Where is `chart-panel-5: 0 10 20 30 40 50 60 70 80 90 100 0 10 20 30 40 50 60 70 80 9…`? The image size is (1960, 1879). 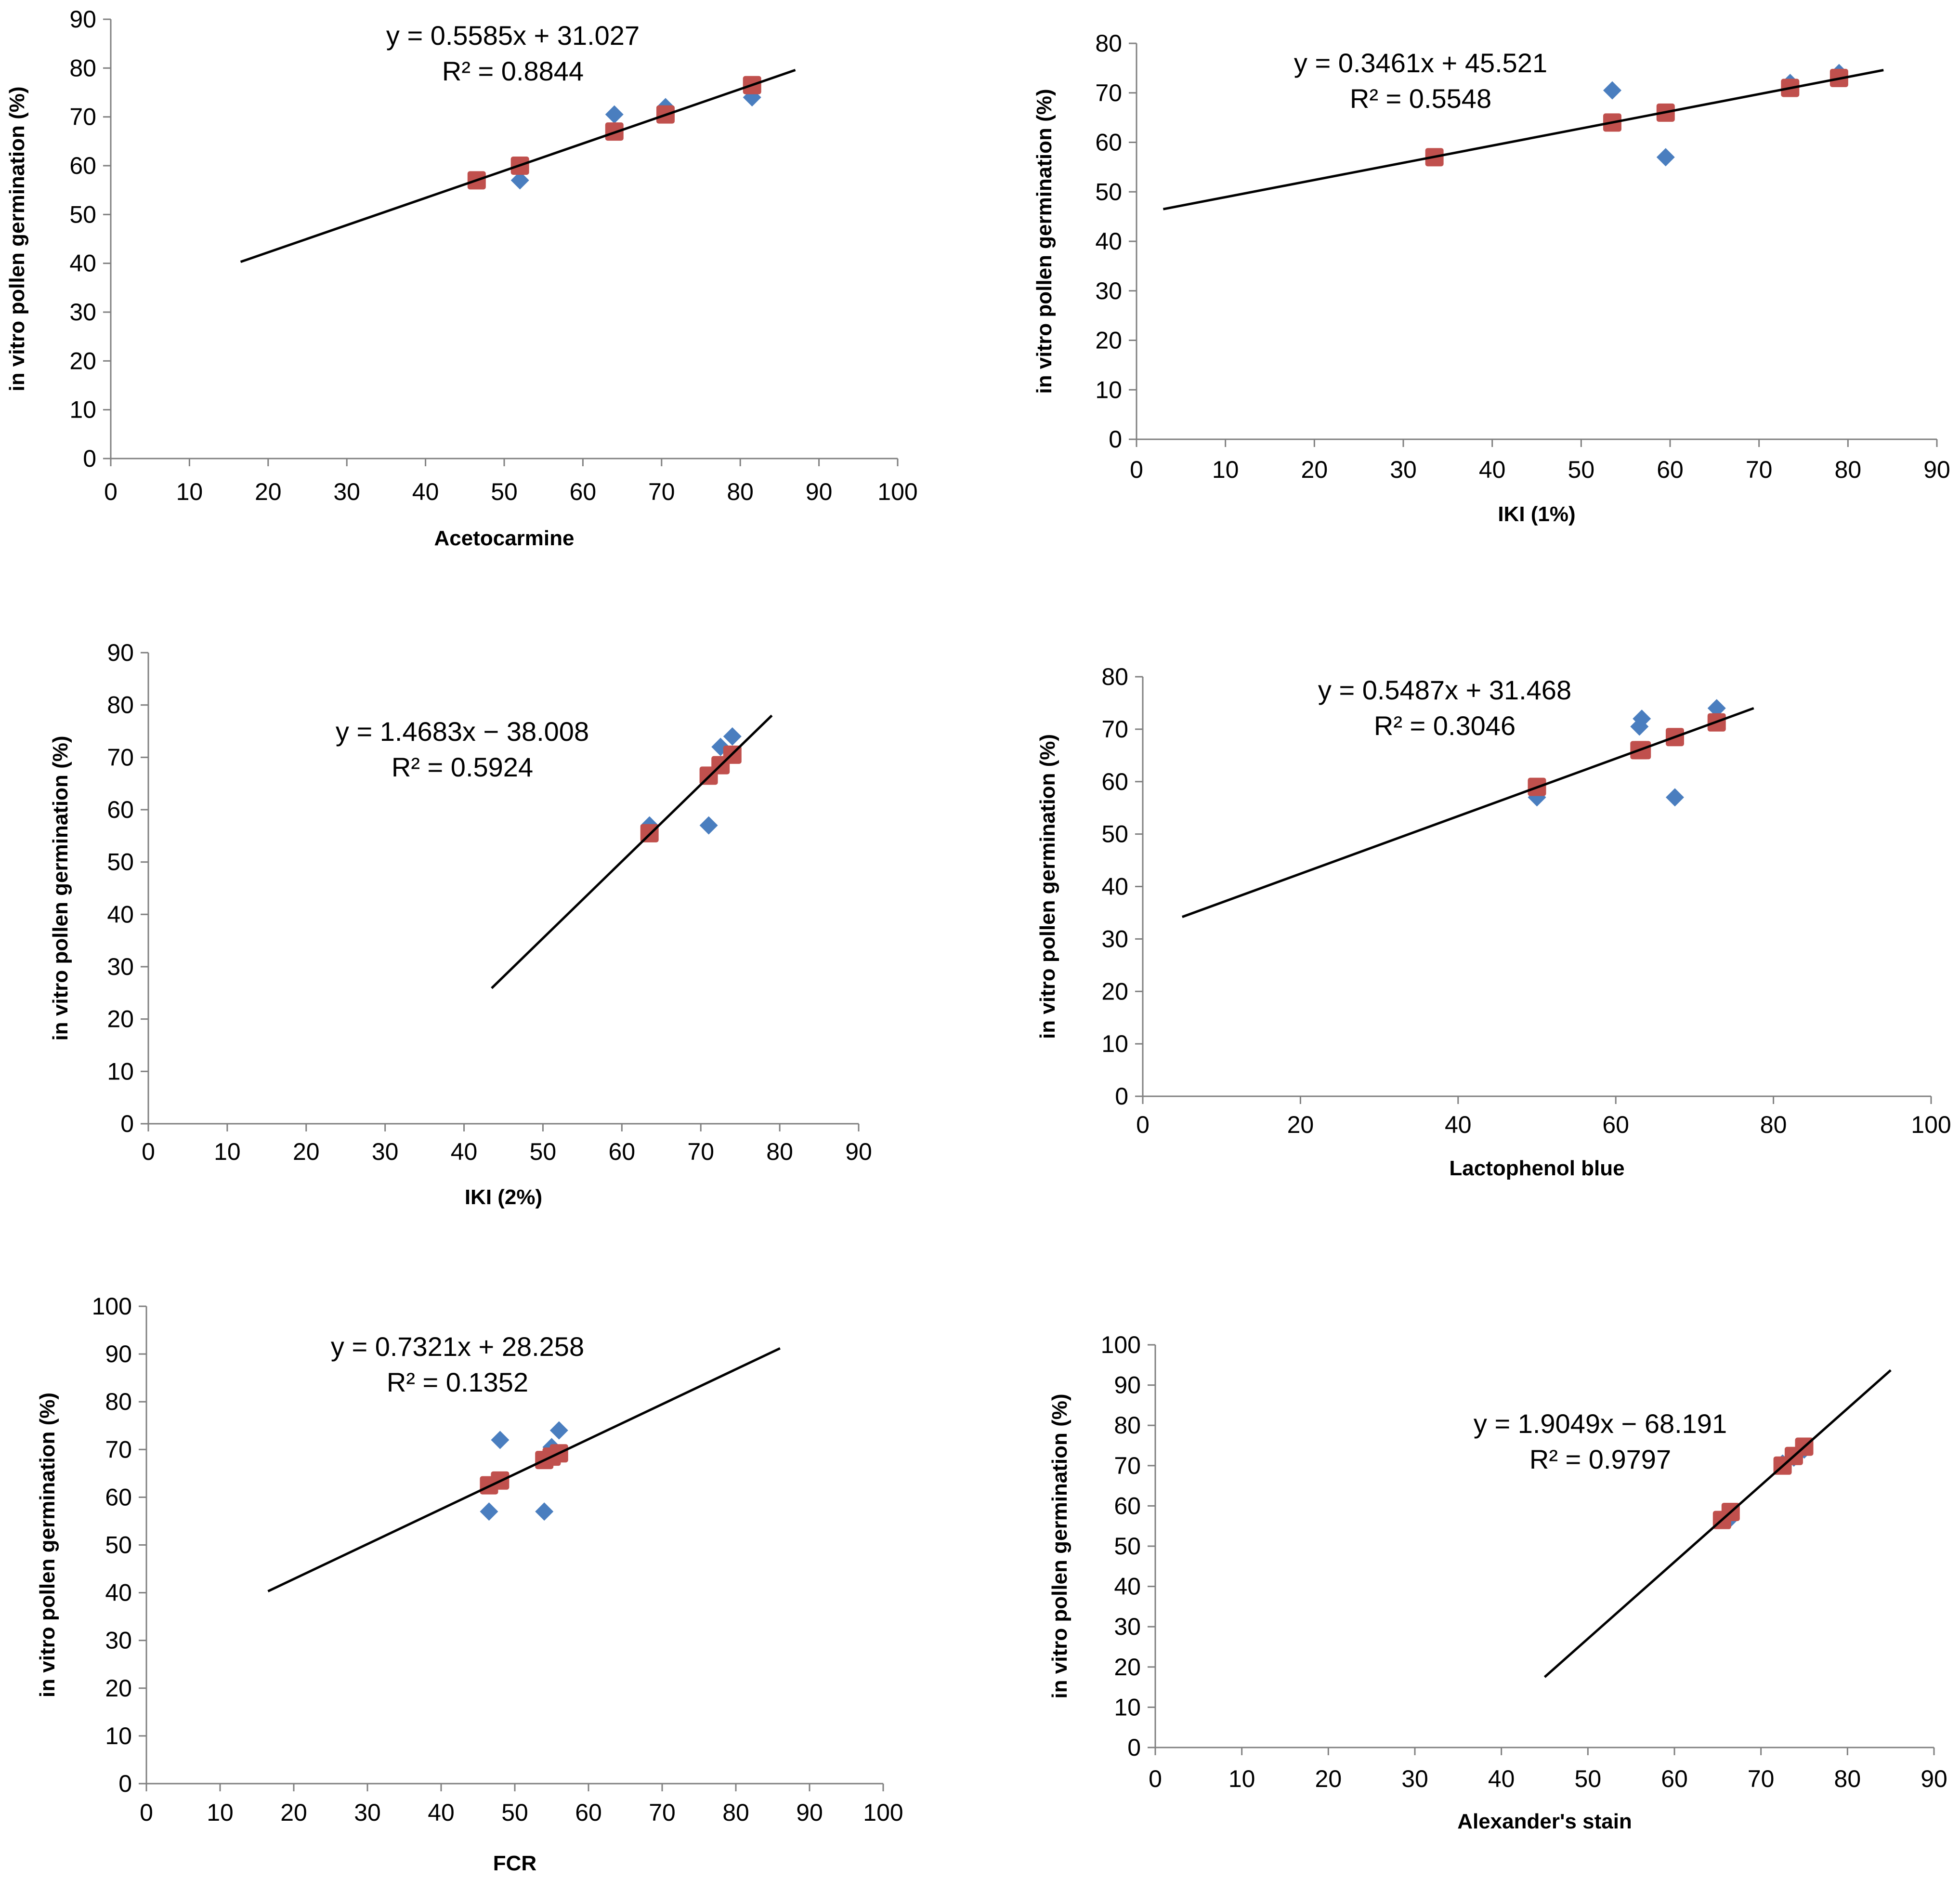
chart-panel-5: 0 10 20 30 40 50 60 70 80 90 100 0 10 20 30 40 50 60 70 80 9… is located at coordinates (469, 1584).